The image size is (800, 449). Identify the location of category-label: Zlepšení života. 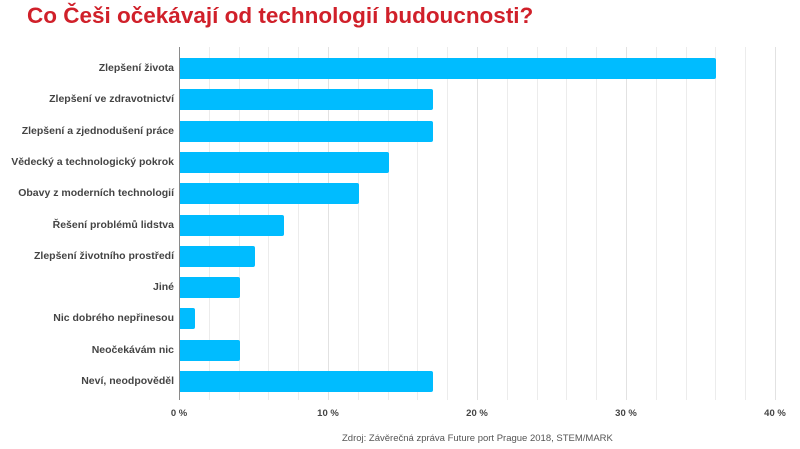
(136, 68).